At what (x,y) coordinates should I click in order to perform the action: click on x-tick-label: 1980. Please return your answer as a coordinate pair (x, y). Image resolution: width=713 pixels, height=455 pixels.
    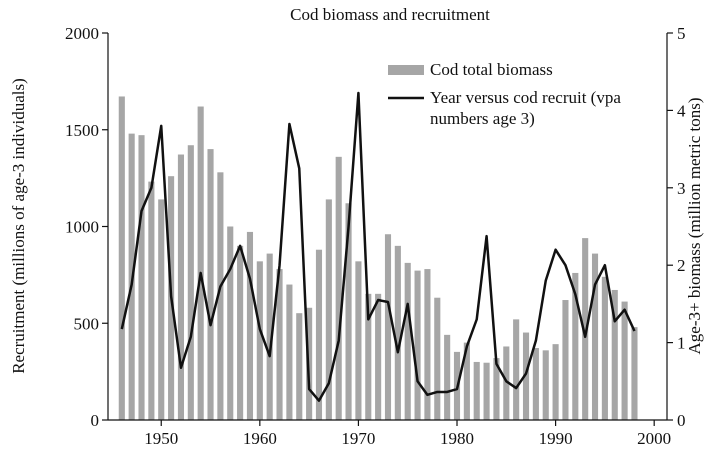
    Looking at the image, I should click on (457, 438).